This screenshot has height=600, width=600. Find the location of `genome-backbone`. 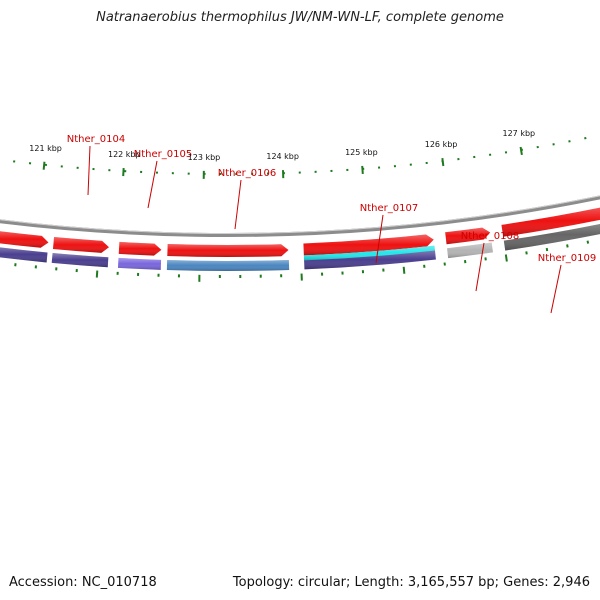

genome-backbone is located at coordinates (300, 216).